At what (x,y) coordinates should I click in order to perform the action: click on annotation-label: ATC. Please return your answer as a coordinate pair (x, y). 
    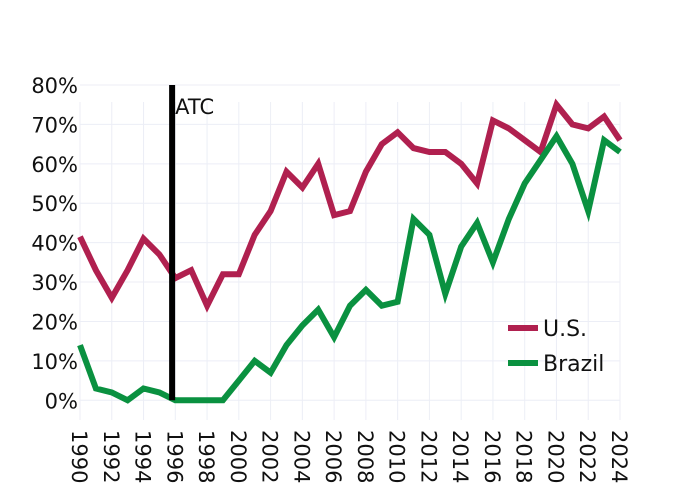
    Looking at the image, I should click on (194, 107).